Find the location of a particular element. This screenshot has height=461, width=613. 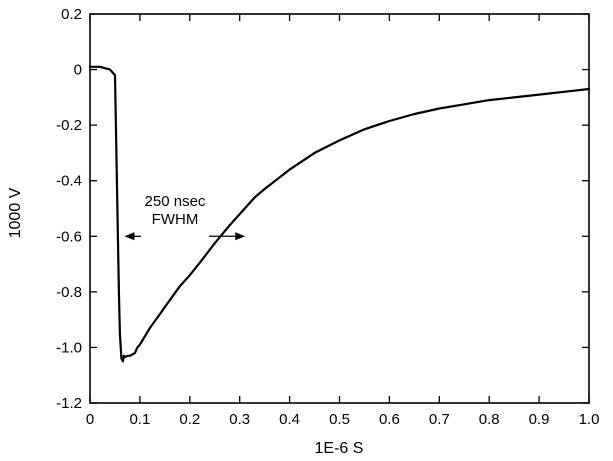

x-tick-label: 0.6 is located at coordinates (389, 419).